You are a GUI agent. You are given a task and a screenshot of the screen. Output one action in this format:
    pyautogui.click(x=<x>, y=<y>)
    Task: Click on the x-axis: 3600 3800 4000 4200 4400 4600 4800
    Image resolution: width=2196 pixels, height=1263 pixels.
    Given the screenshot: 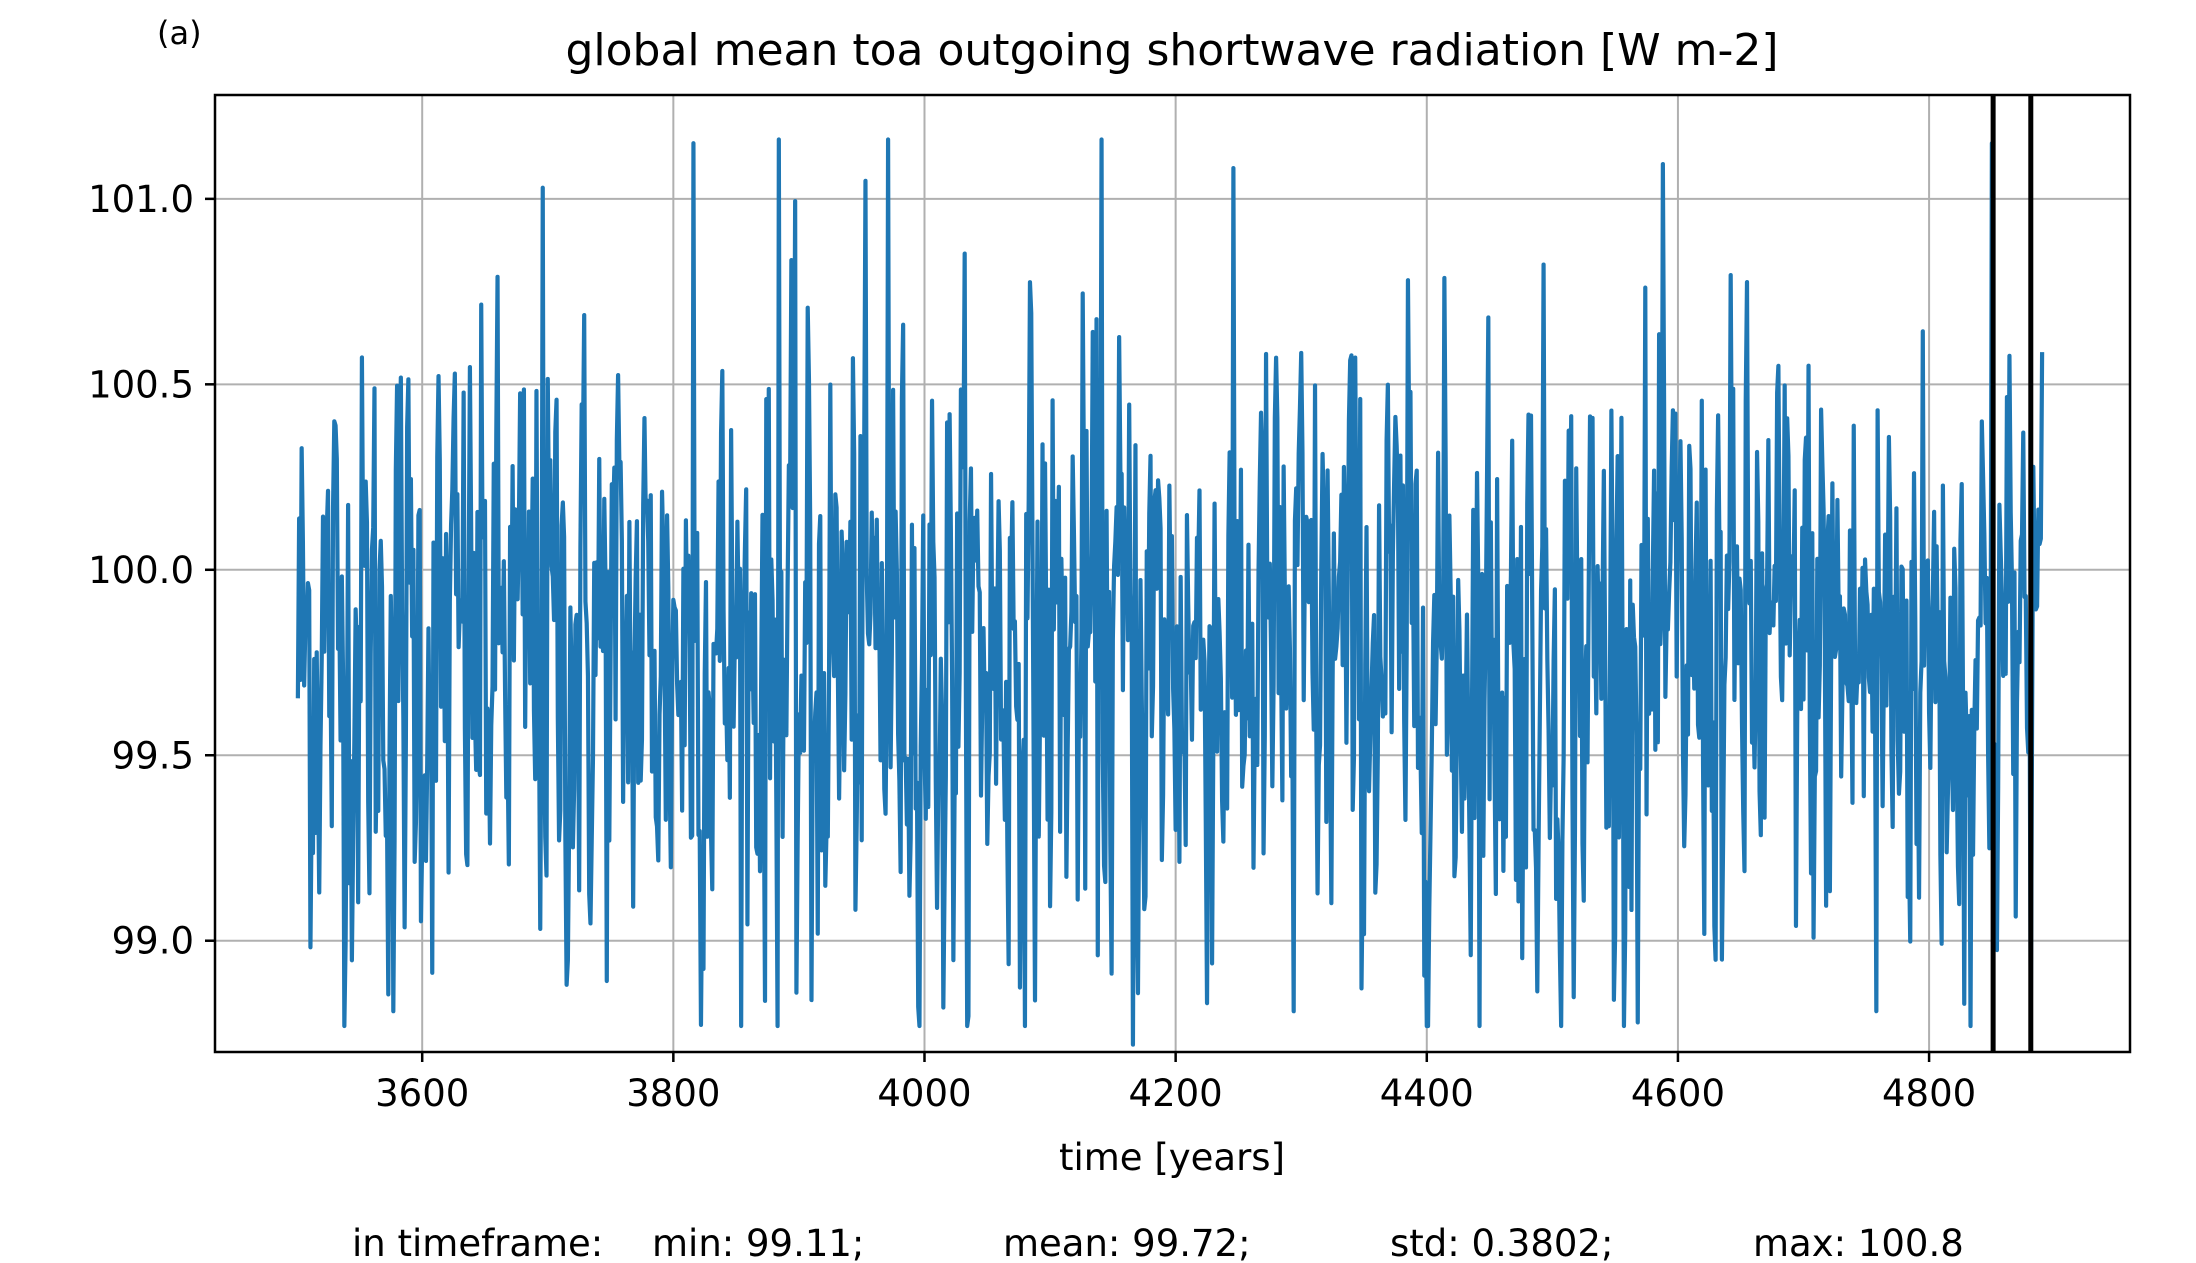 What is the action you would take?
    pyautogui.click(x=1175, y=1083)
    